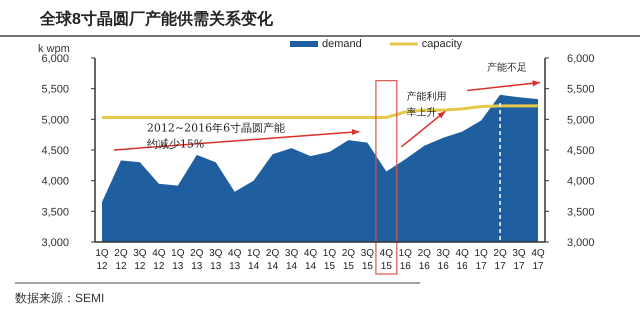 The image size is (640, 320). What do you see at coordinates (507, 67) in the screenshot?
I see `annotation: 产能不足` at bounding box center [507, 67].